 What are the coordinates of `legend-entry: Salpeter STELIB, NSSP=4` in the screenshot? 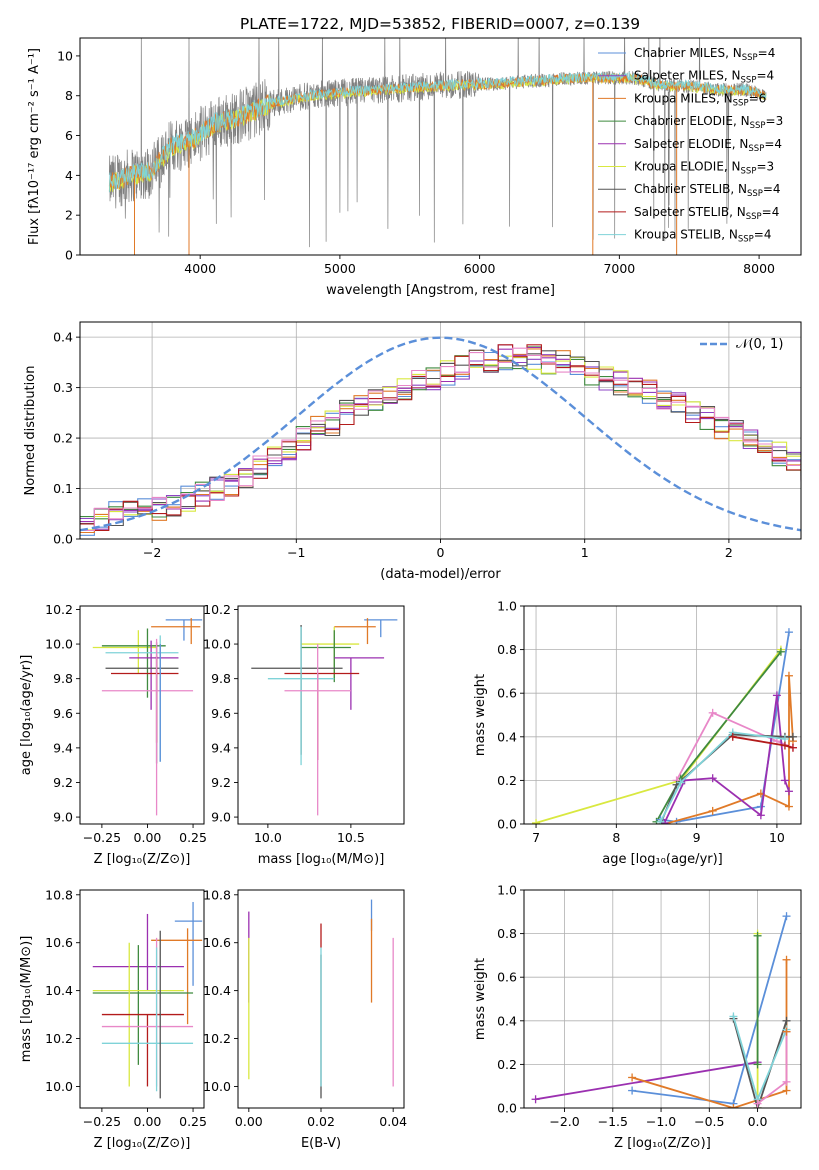 It's located at (706, 213).